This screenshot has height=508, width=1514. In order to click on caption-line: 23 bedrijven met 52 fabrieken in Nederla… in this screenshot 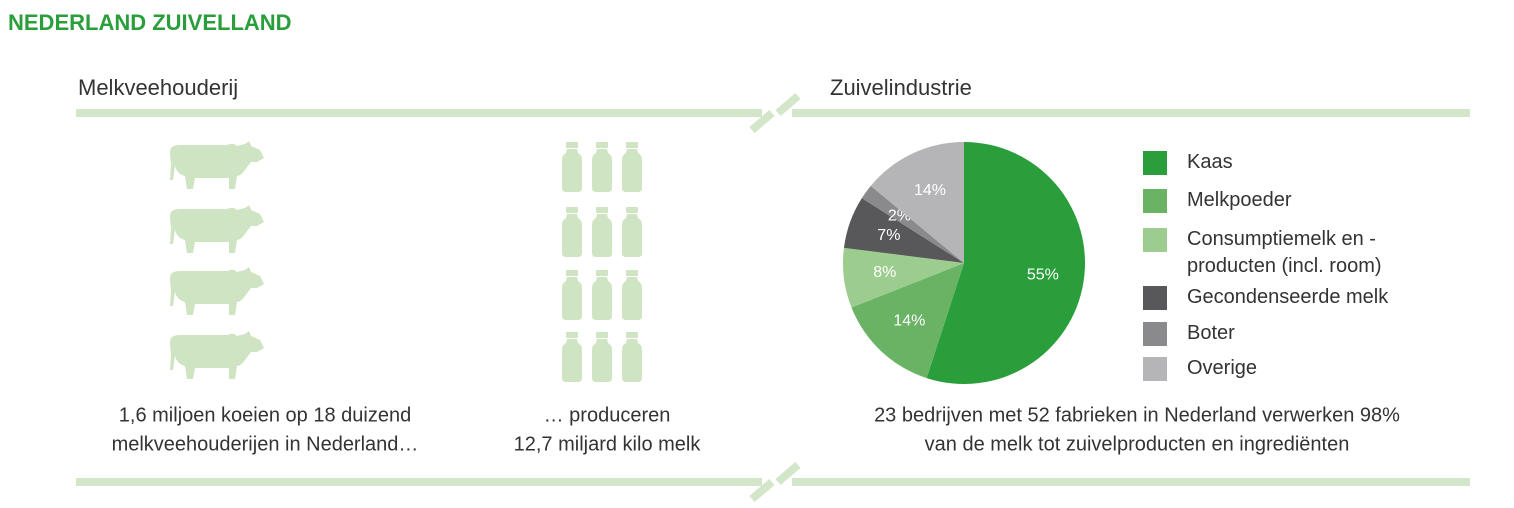, I will do `click(1137, 415)`.